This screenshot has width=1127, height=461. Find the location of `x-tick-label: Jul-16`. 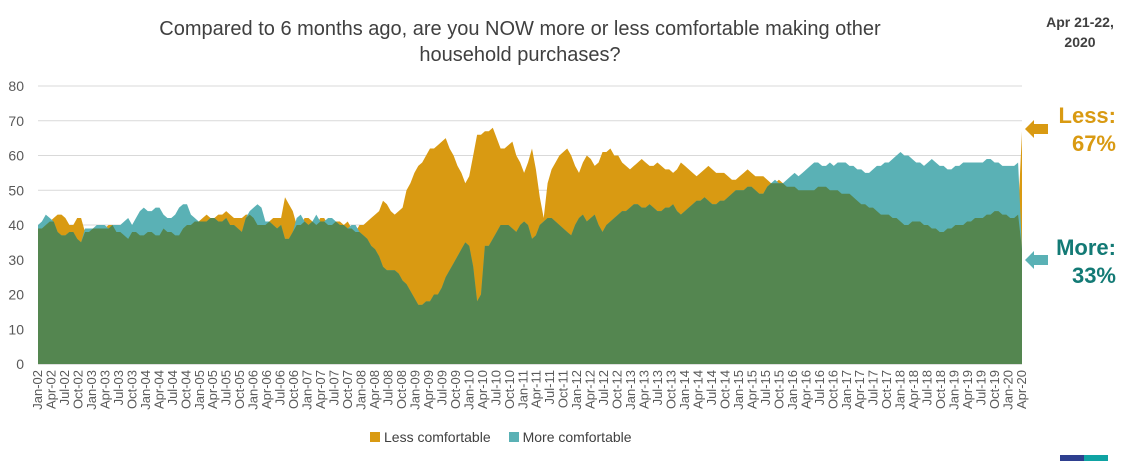

x-tick-label: Jul-16 is located at coordinates (819, 387).